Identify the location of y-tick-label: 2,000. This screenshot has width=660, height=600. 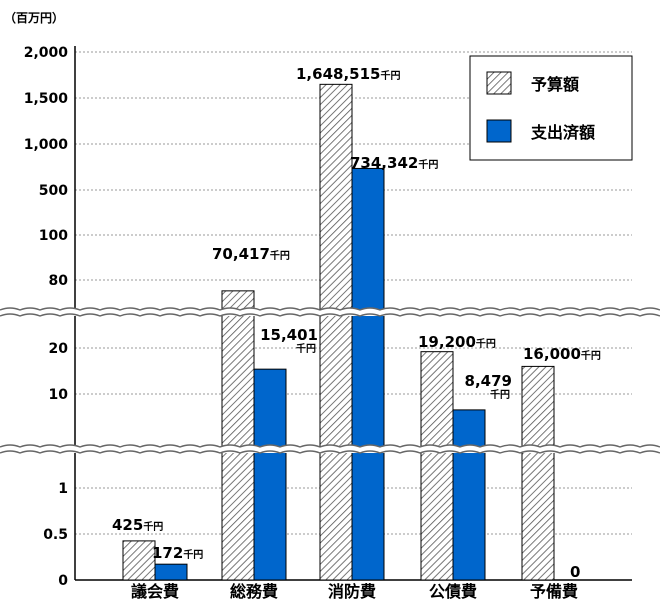
(46, 53).